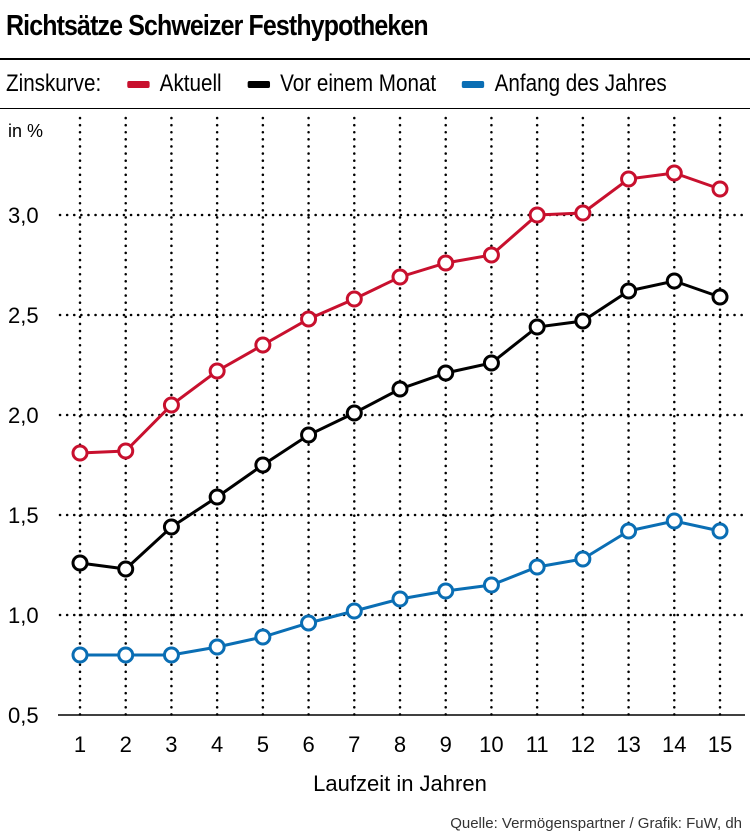 This screenshot has width=750, height=837. Describe the element at coordinates (720, 744) in the screenshot. I see `x-tick-label: 15` at that location.